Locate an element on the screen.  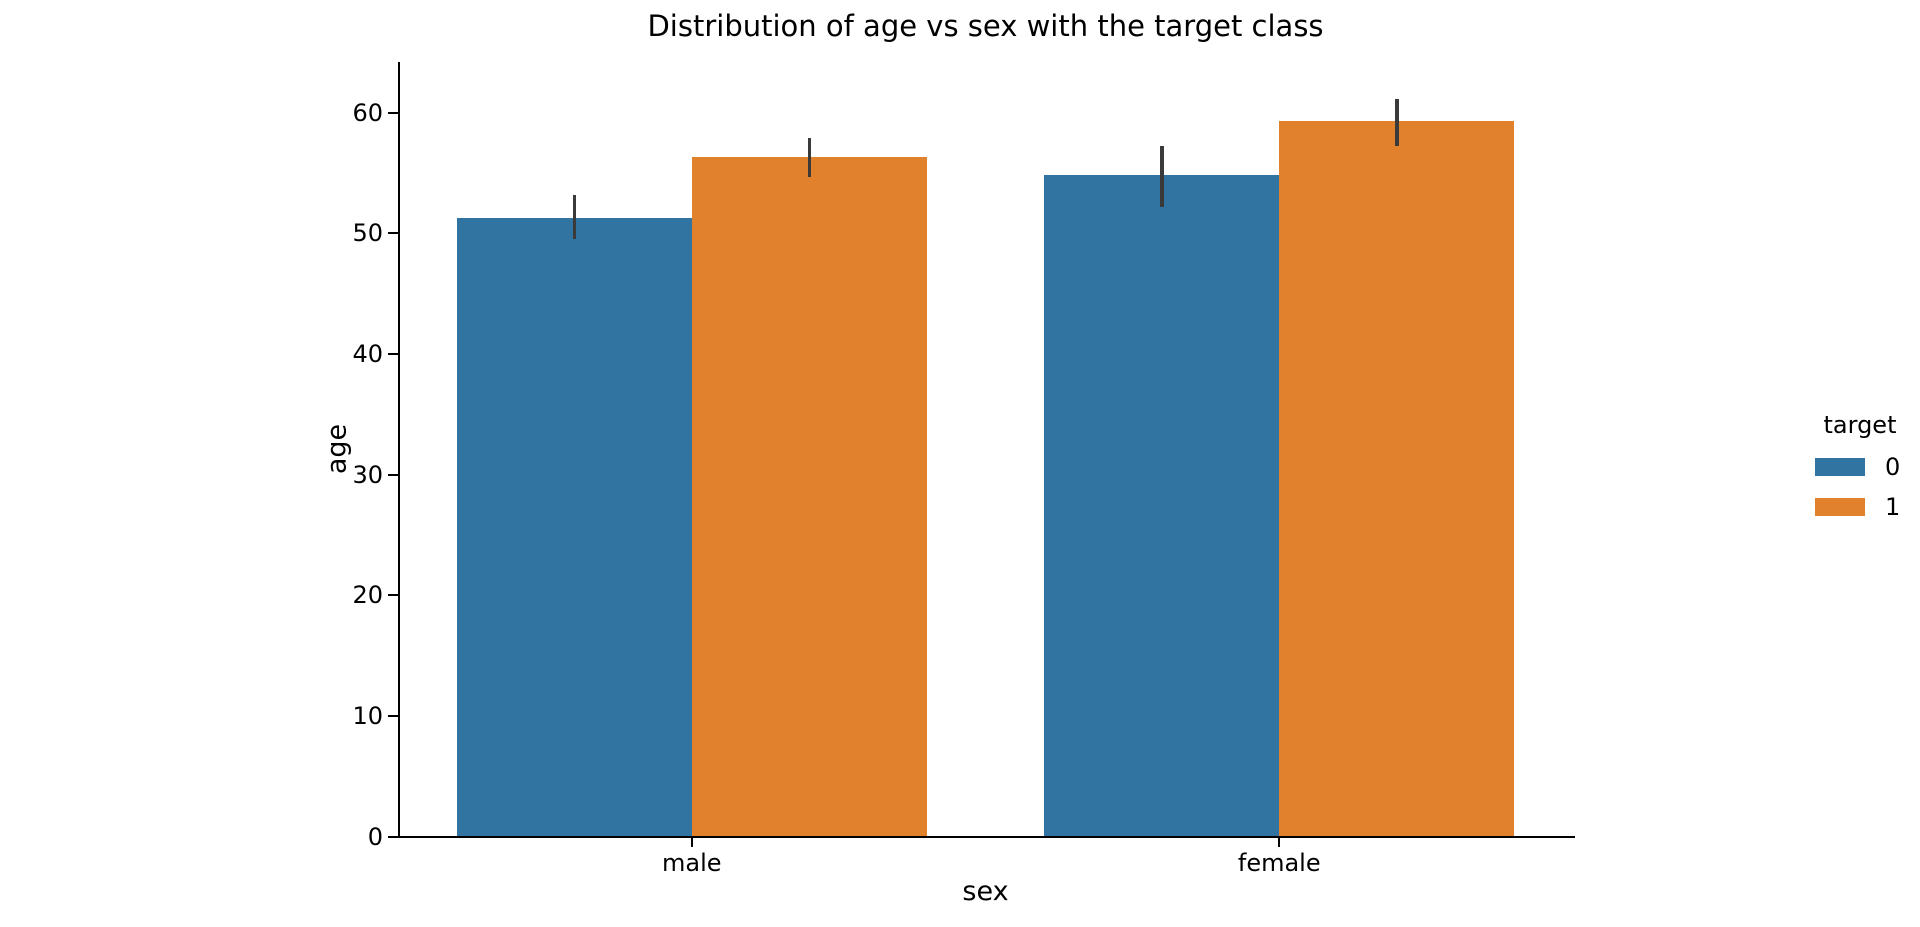
x-axis-label: sex is located at coordinates (985, 891).